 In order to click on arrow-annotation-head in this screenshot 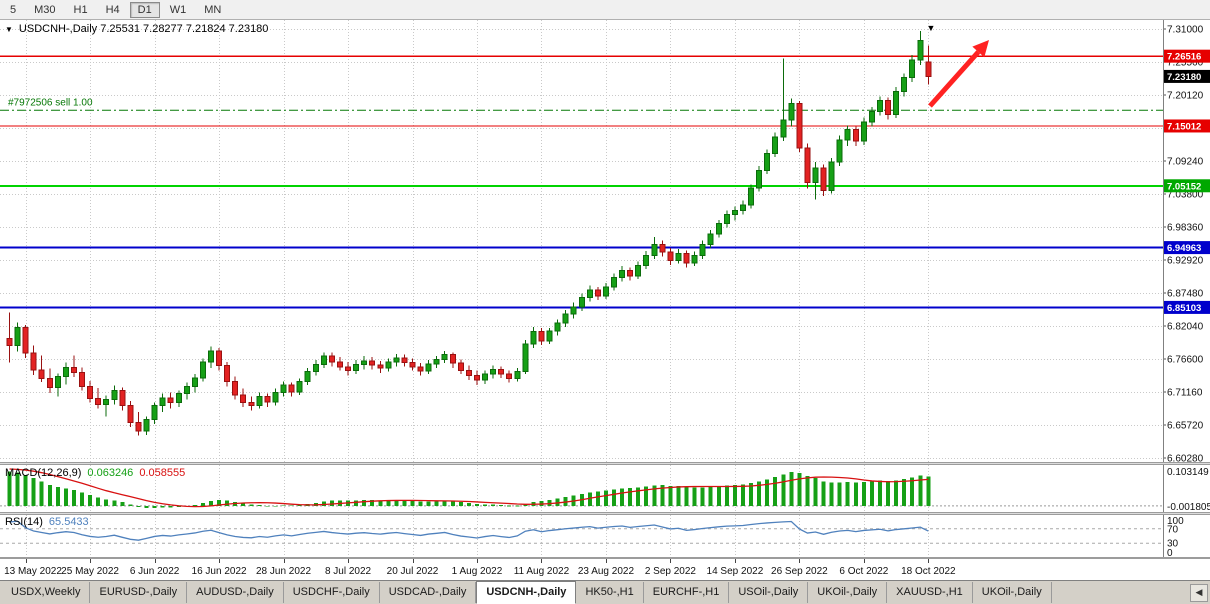, I will do `click(980, 49)`.